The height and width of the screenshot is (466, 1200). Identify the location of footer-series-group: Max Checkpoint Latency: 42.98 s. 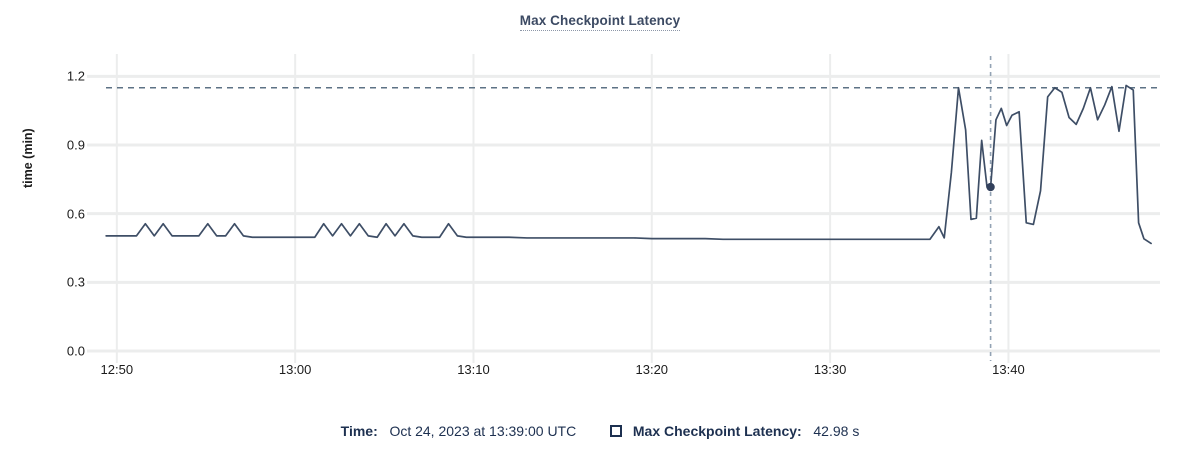
(734, 431).